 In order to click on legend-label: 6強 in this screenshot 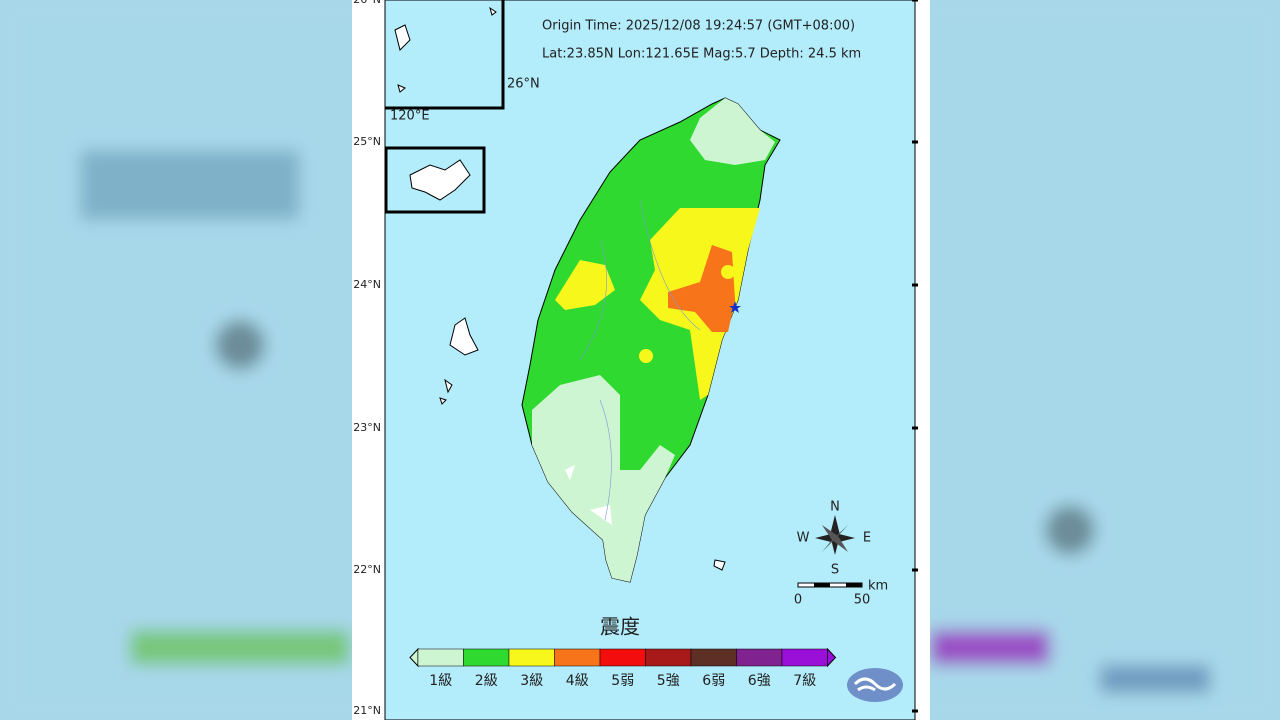, I will do `click(759, 681)`.